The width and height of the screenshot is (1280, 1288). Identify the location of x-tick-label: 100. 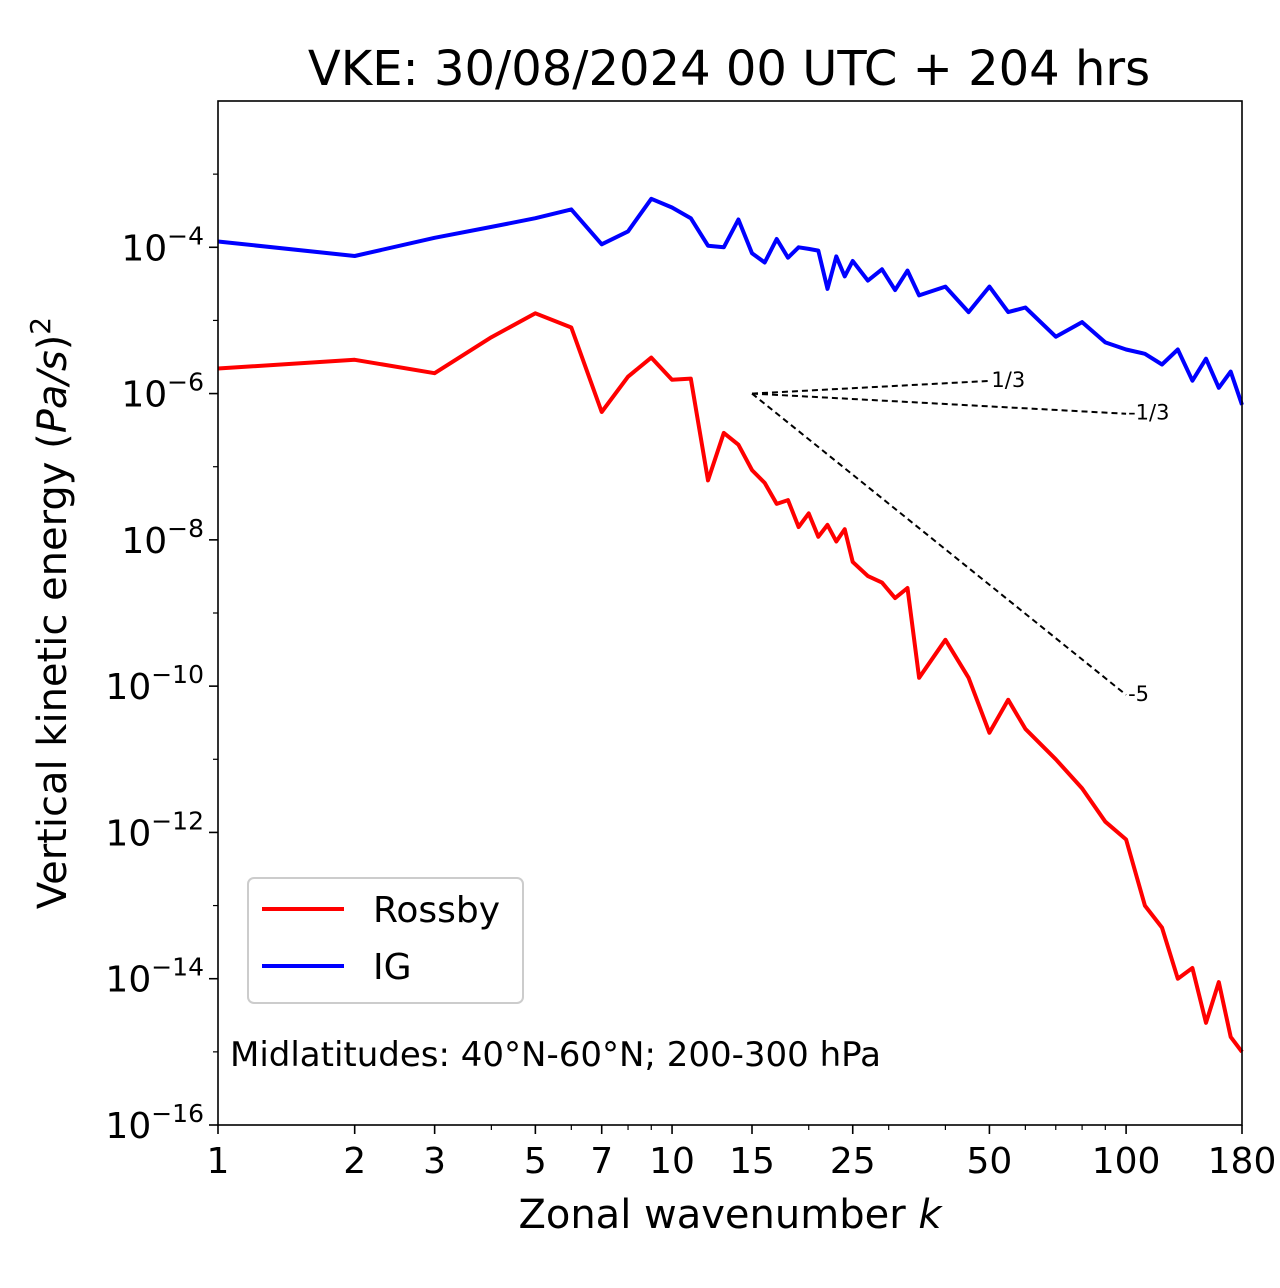
(1126, 1161).